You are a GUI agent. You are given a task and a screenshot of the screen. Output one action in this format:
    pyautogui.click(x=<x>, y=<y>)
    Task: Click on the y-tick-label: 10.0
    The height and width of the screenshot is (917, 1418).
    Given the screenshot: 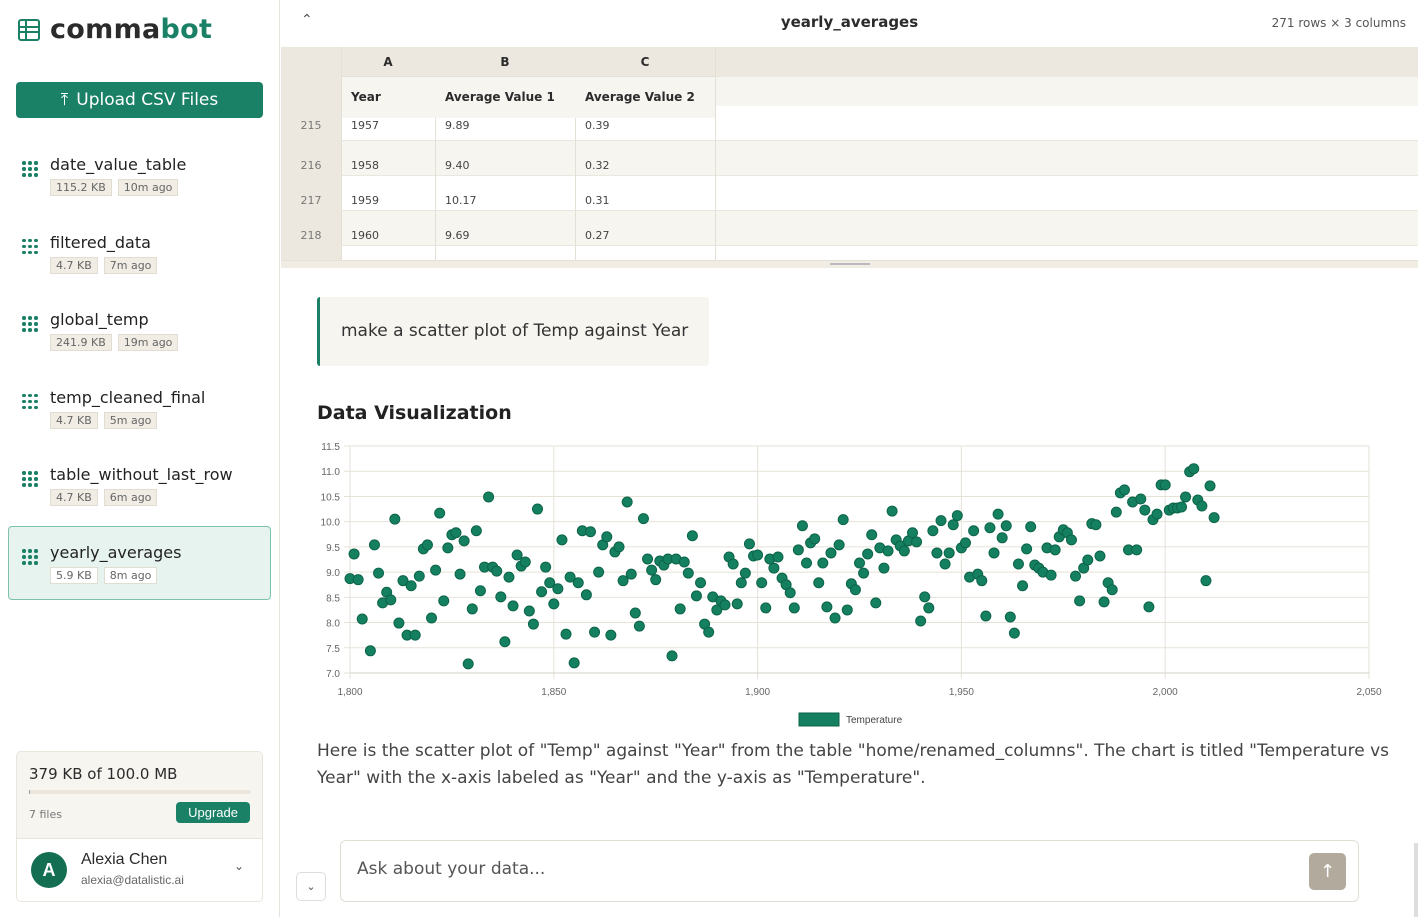 What is the action you would take?
    pyautogui.click(x=331, y=523)
    